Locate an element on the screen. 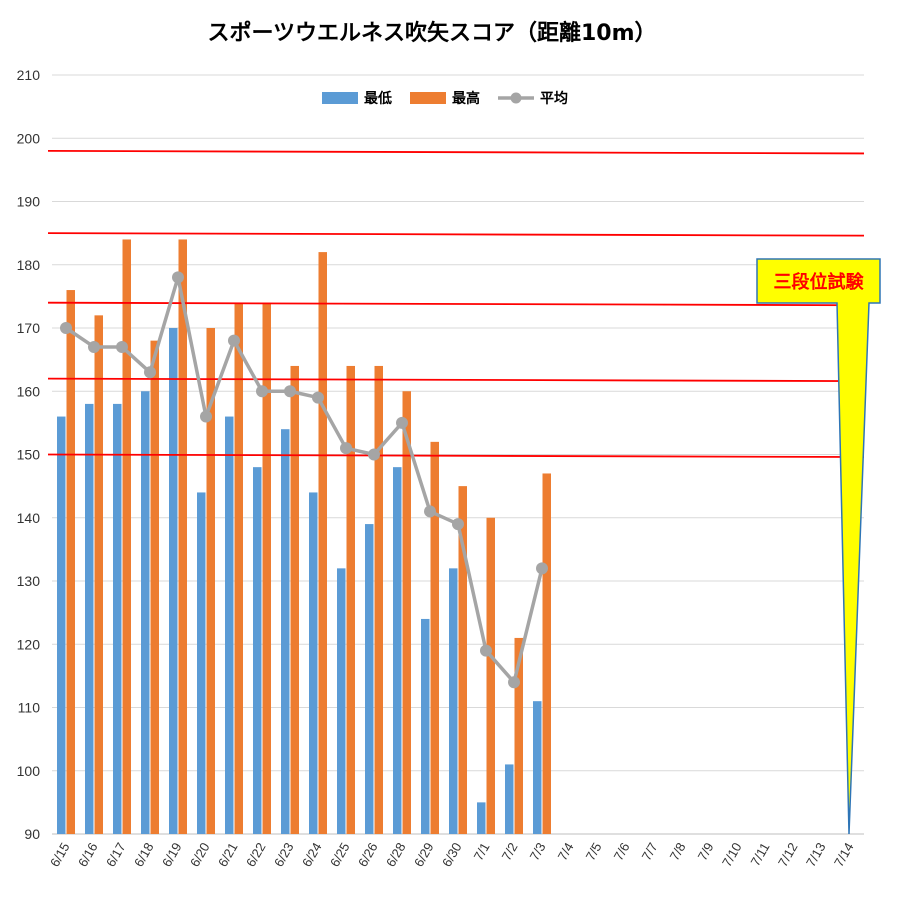 This screenshot has width=900, height=900. y-tick-label: 110 is located at coordinates (29, 708).